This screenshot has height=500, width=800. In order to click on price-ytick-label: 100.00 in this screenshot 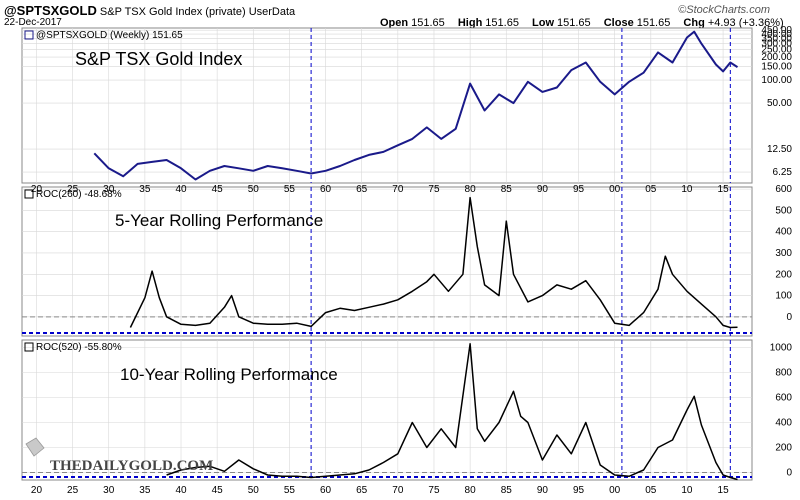, I will do `click(776, 80)`.